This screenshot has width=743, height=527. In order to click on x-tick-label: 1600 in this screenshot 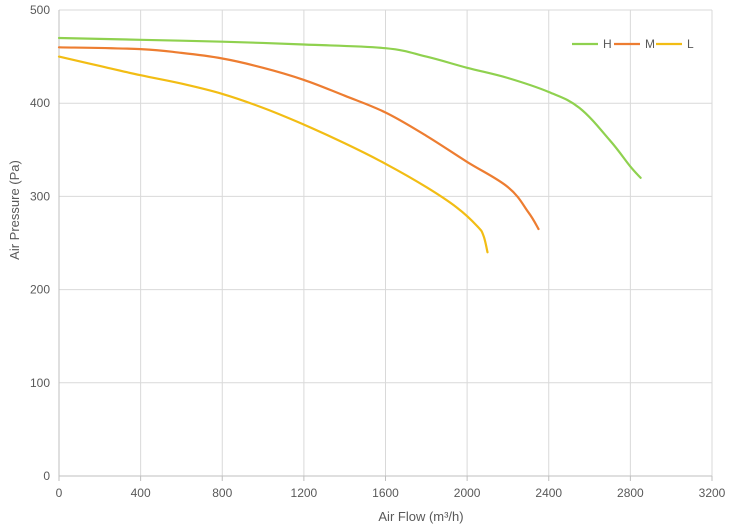, I will do `click(385, 493)`.